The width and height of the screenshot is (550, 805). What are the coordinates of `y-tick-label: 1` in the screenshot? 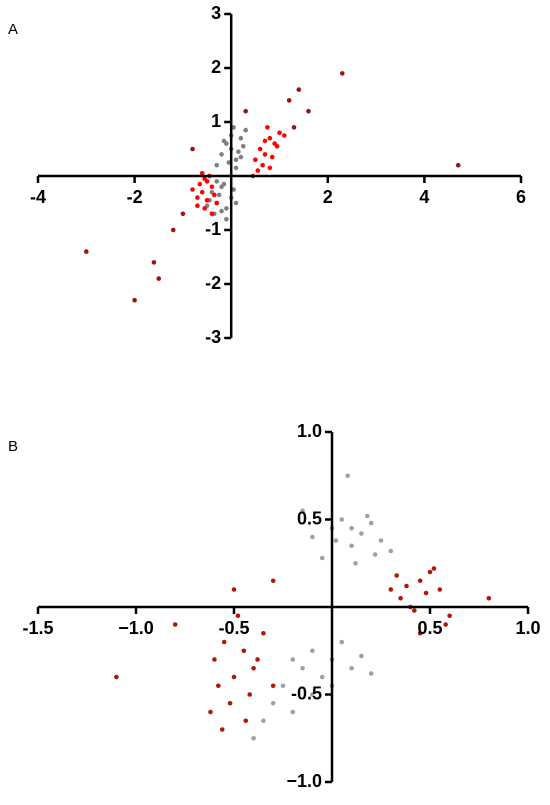 It's located at (216, 121).